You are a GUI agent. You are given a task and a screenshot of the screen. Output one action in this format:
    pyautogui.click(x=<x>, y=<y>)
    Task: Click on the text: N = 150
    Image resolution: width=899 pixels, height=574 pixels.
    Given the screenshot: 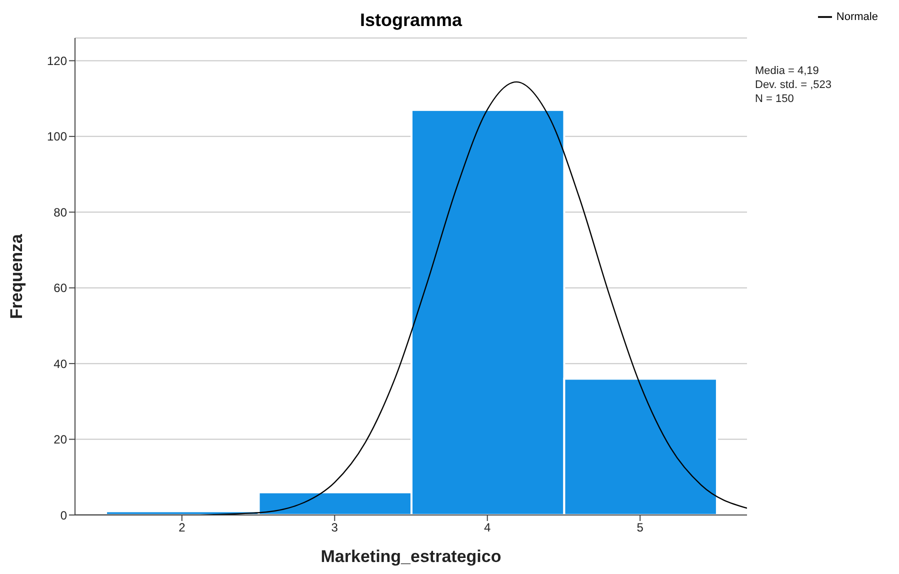 What is the action you would take?
    pyautogui.click(x=775, y=99)
    